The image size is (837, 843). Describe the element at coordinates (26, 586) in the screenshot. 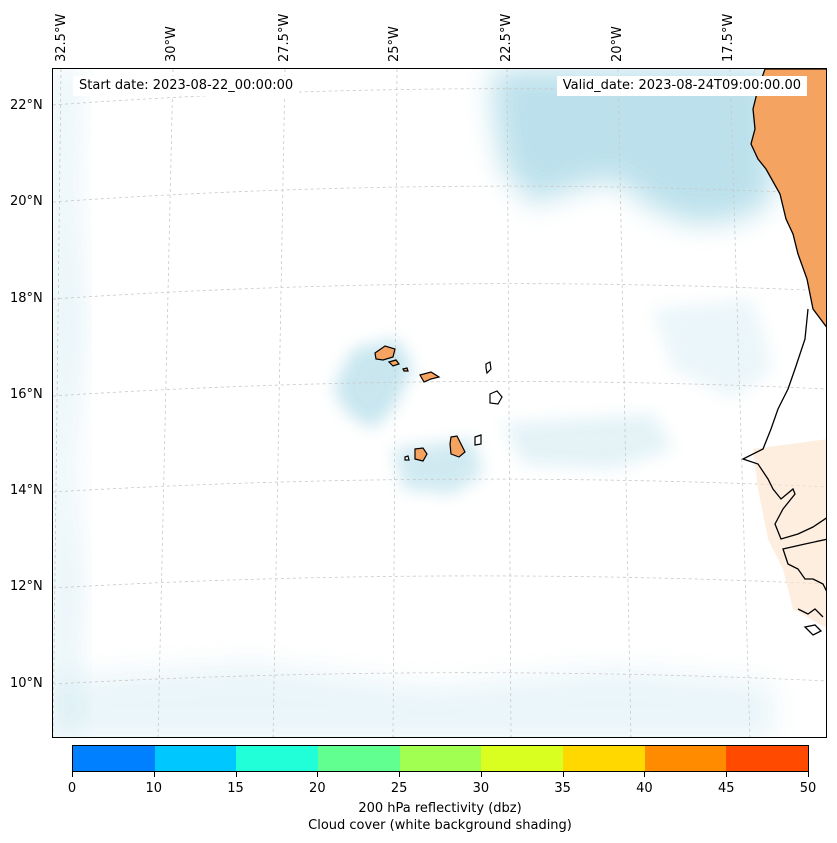

I see `lat-label-12n: 12°N` at that location.